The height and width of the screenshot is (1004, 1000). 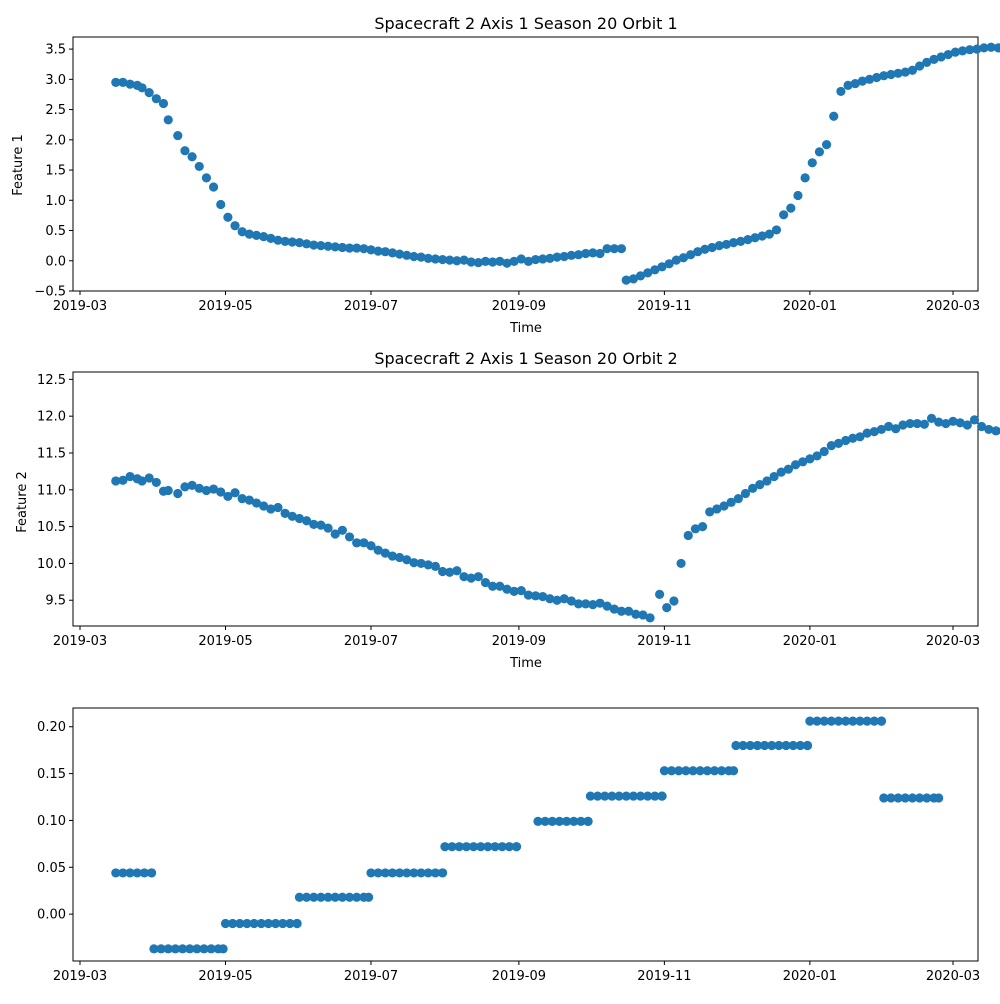 What do you see at coordinates (371, 306) in the screenshot?
I see `x-tick-label: 2019-07` at bounding box center [371, 306].